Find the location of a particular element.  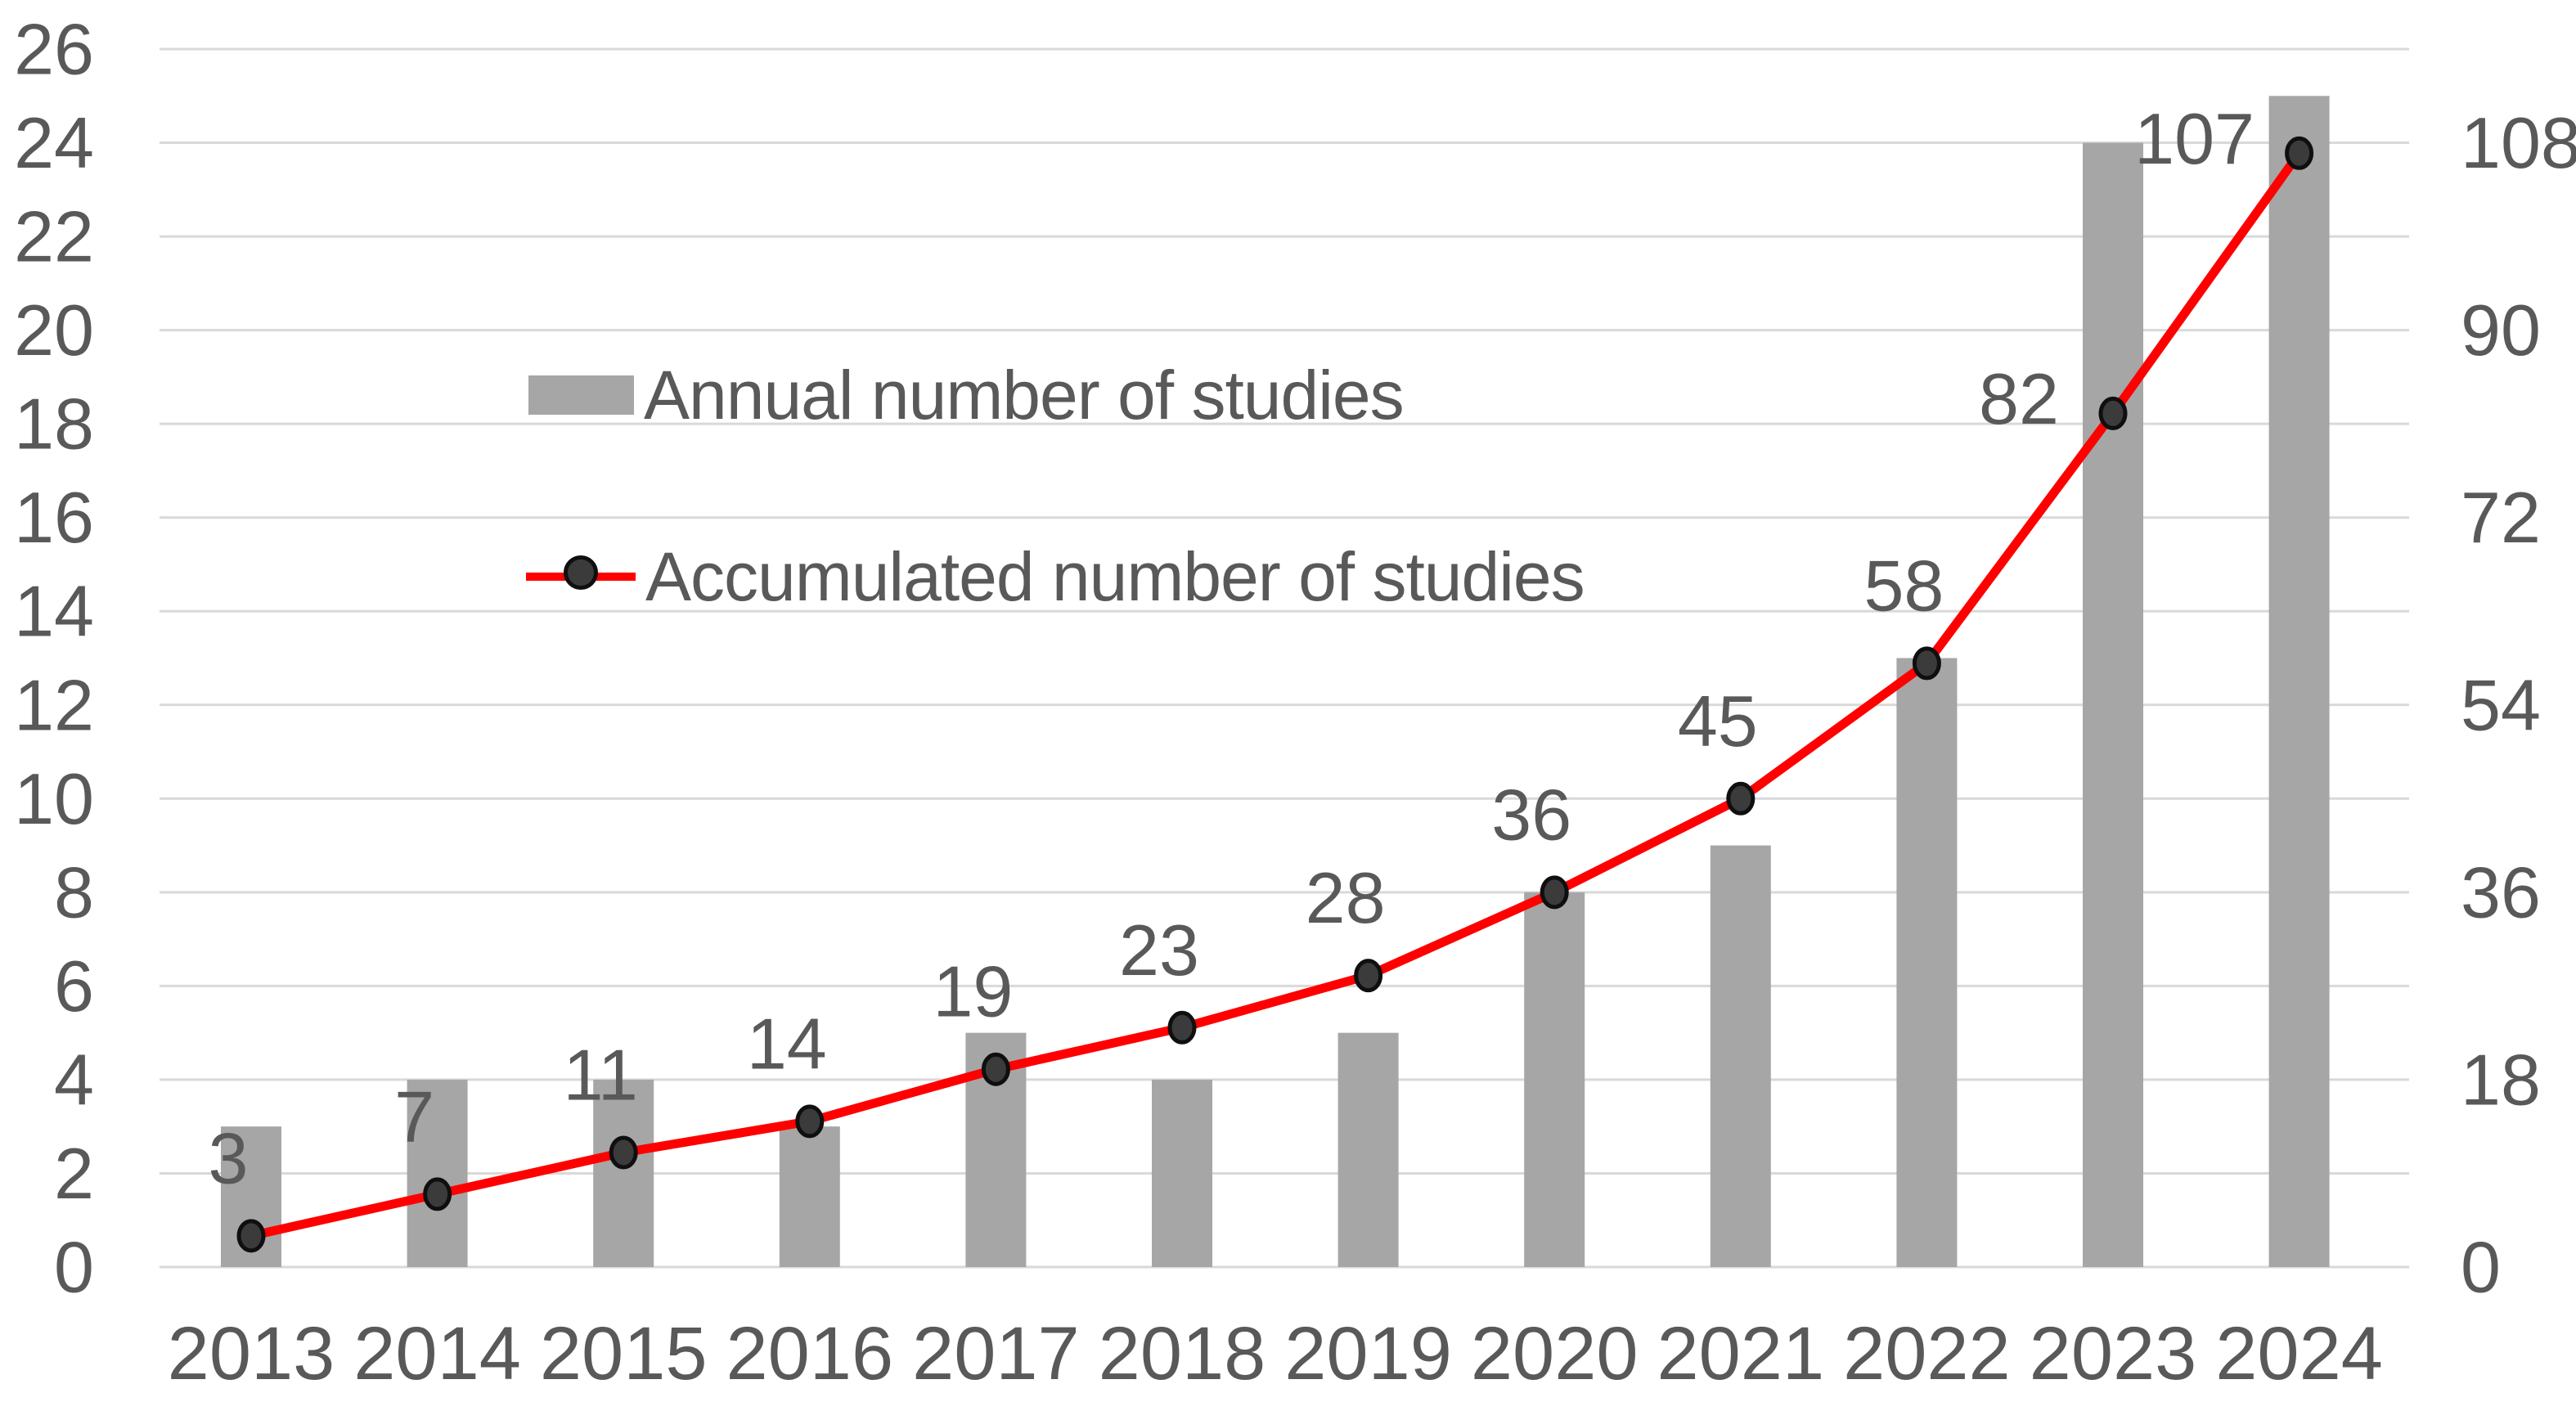

x-axis-label-2013: 2013 is located at coordinates (252, 1354).